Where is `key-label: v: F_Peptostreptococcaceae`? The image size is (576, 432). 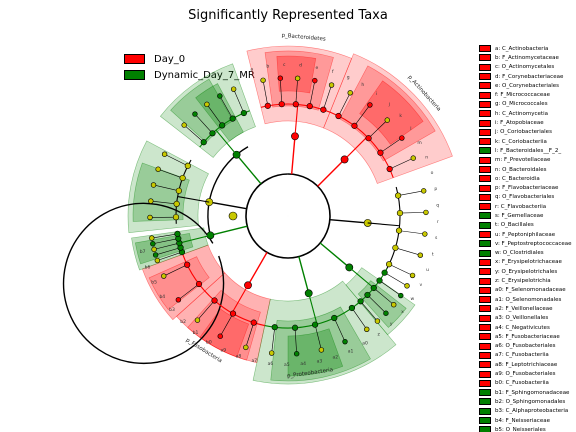
key-label: v: F_Peptostreptococcaceae is located at coordinates (533, 243).